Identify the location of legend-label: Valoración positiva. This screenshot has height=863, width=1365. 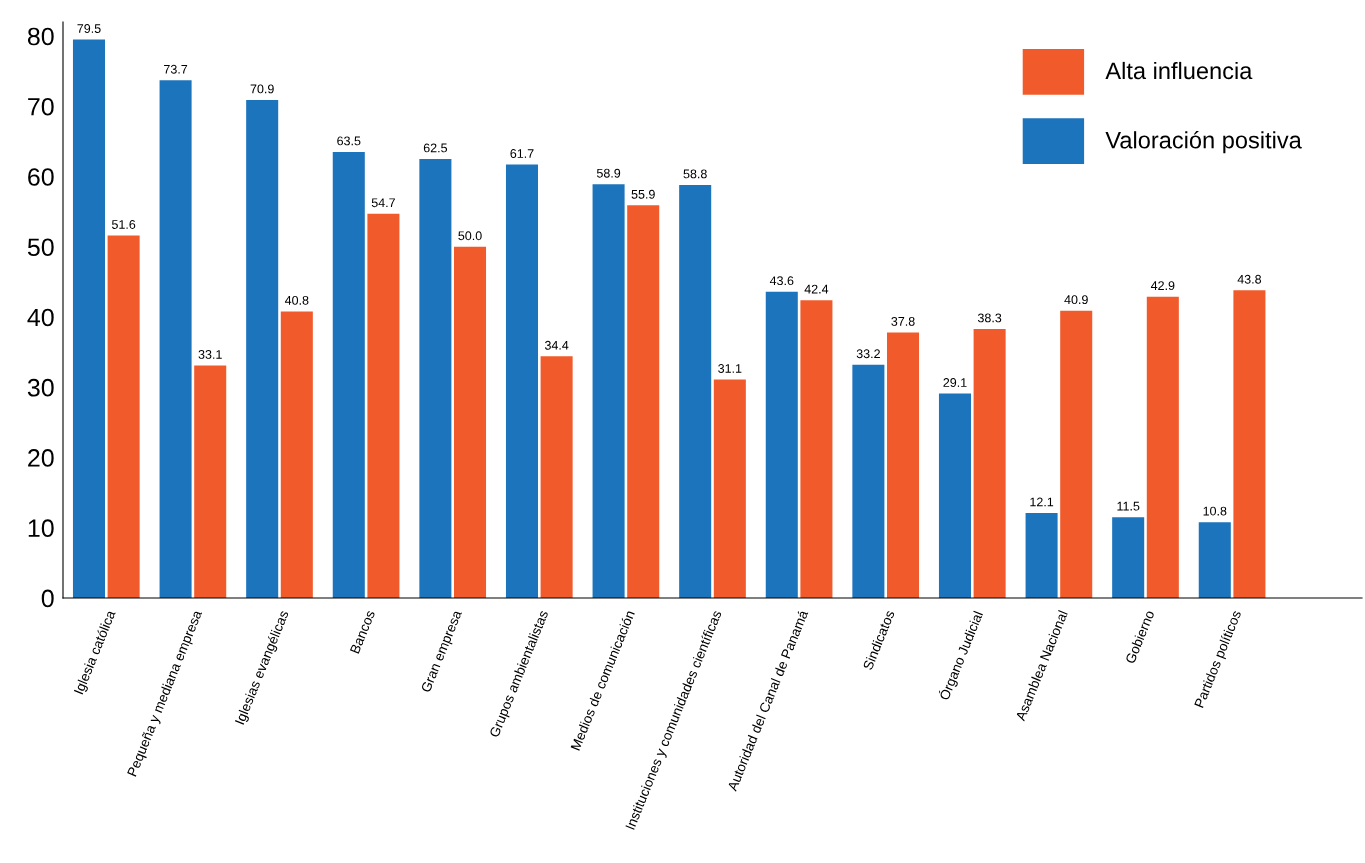
(1203, 142).